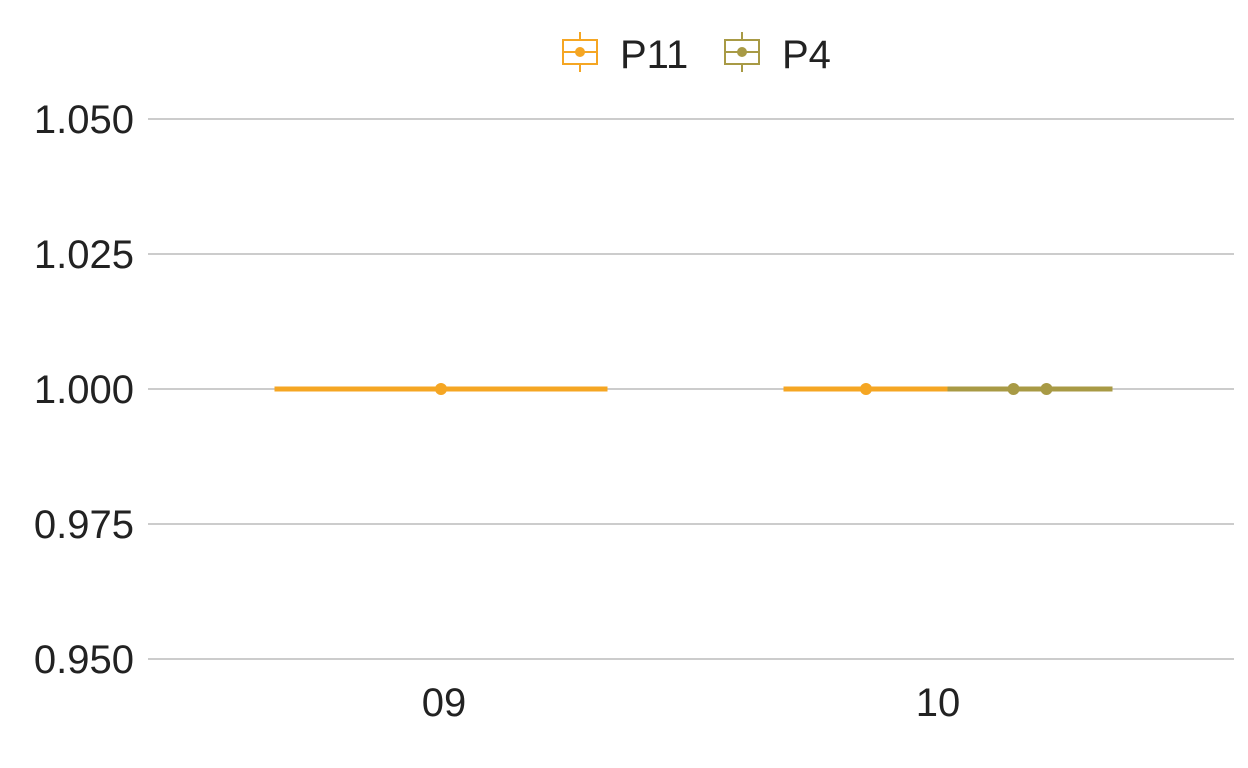 The image size is (1248, 768). I want to click on x-axis: 09 10, so click(691, 703).